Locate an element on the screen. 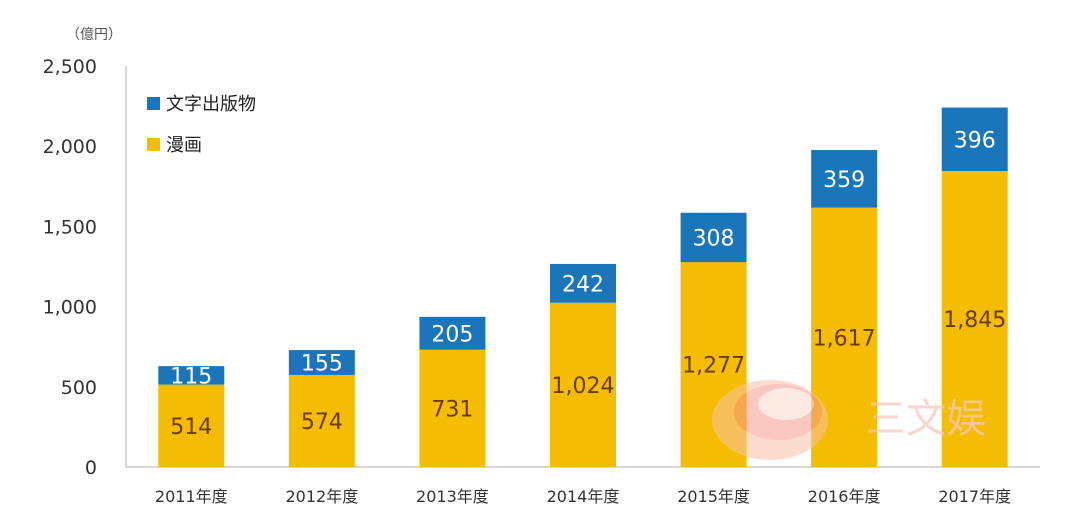 Image resolution: width=1080 pixels, height=532 pixels. x-tick-label: 2013年度 is located at coordinates (452, 496).